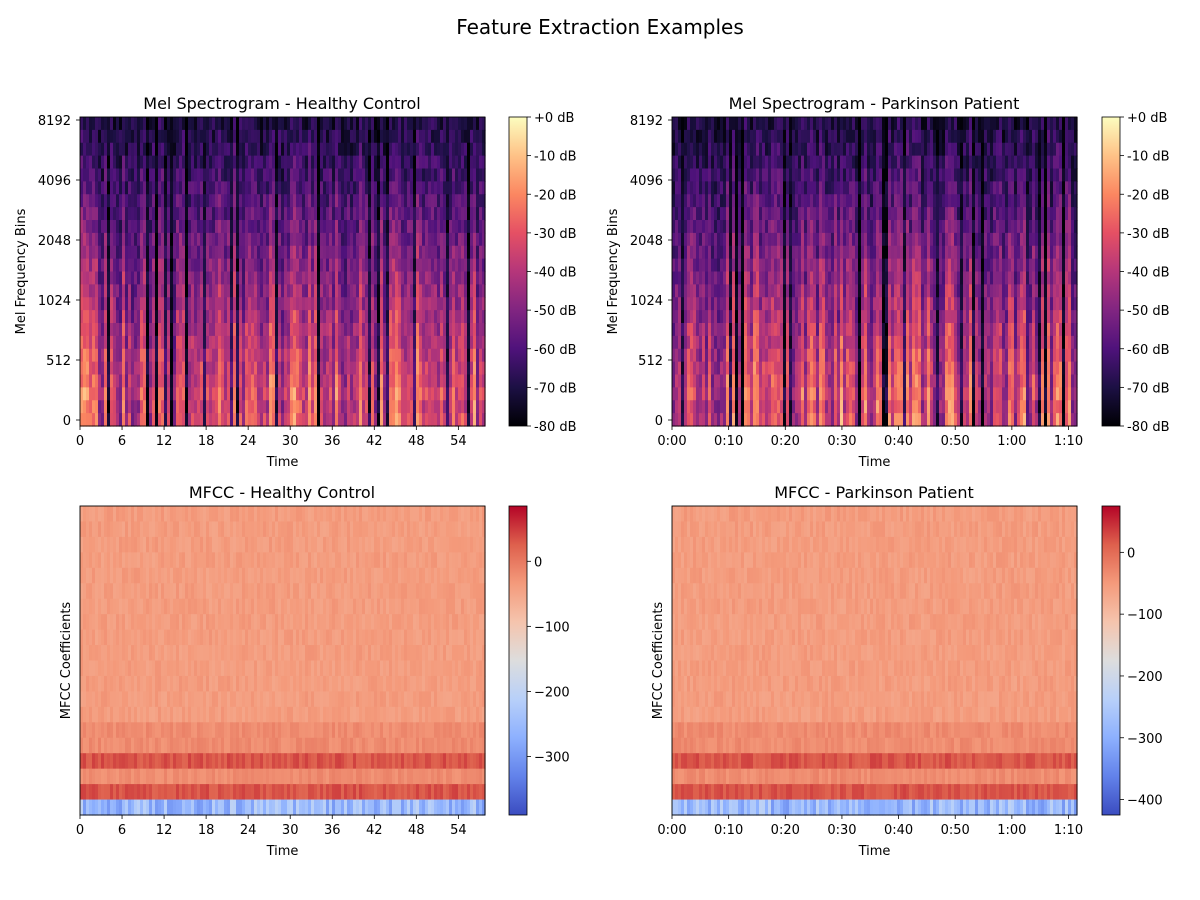  I want to click on x-tick-label: 24, so click(248, 441).